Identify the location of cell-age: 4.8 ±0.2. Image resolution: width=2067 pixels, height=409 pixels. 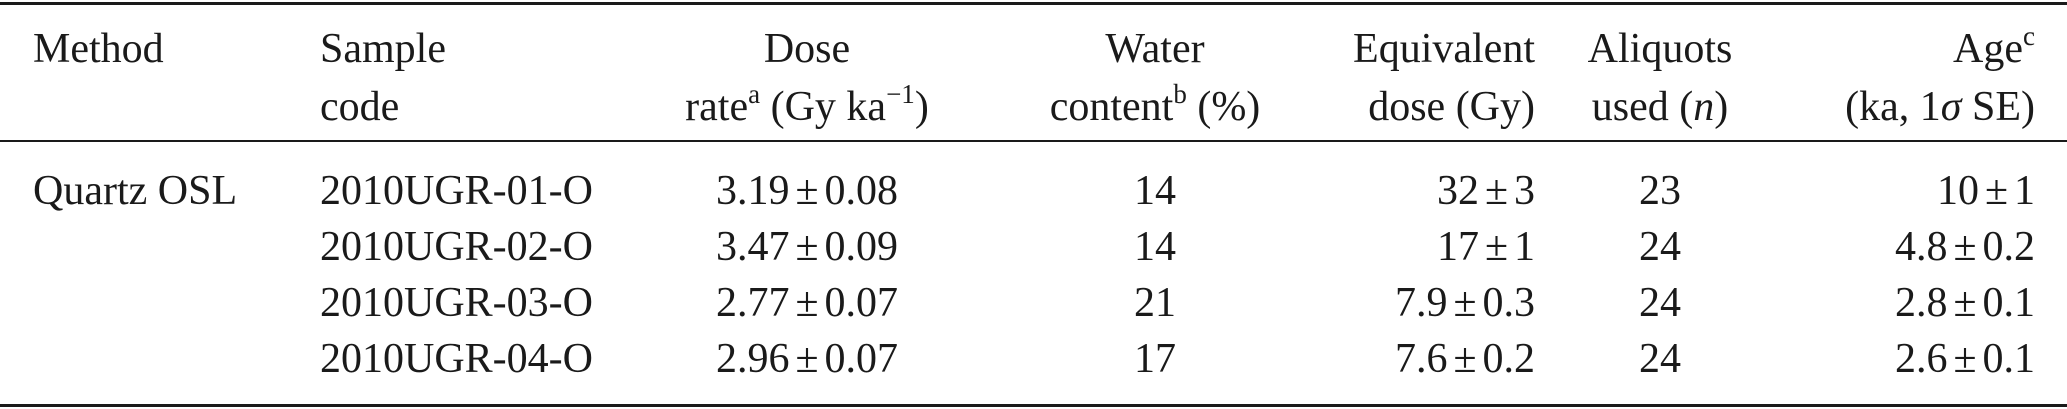
(1900, 247).